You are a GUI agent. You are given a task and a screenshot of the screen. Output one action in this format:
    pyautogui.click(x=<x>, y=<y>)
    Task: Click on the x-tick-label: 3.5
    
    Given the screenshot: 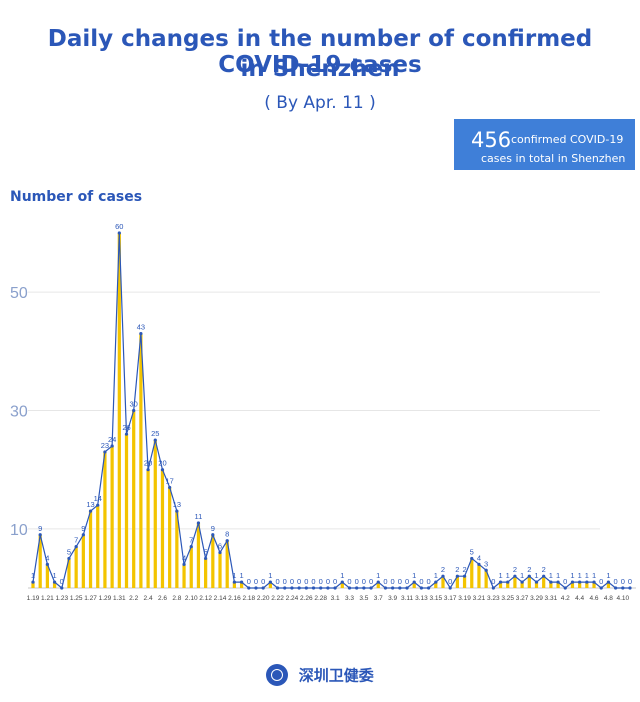 What is the action you would take?
    pyautogui.click(x=363, y=598)
    